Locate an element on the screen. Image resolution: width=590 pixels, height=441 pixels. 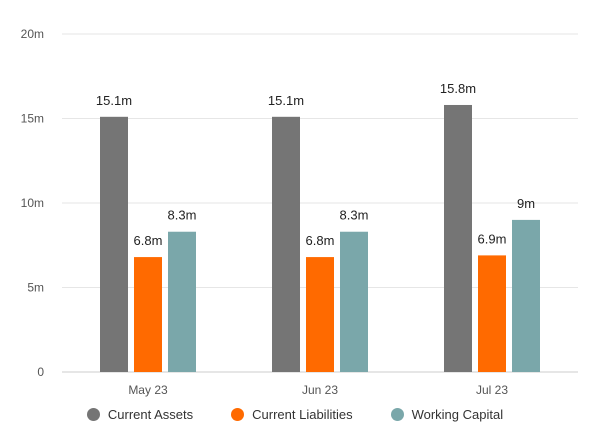
legend-item: Current Liabilities is located at coordinates (292, 414).